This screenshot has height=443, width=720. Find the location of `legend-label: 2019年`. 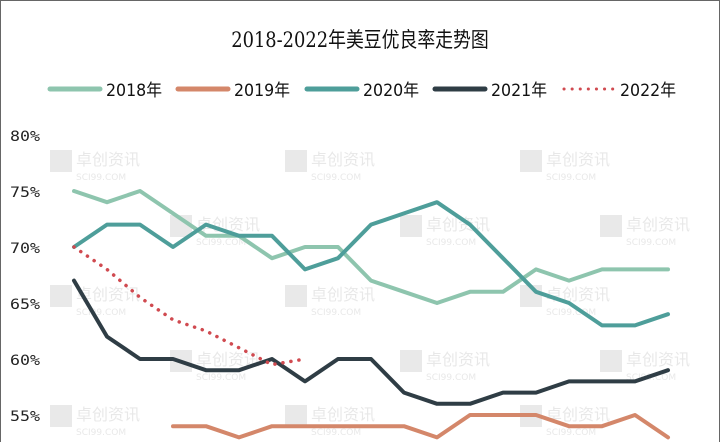

legend-label: 2019年 is located at coordinates (262, 91).